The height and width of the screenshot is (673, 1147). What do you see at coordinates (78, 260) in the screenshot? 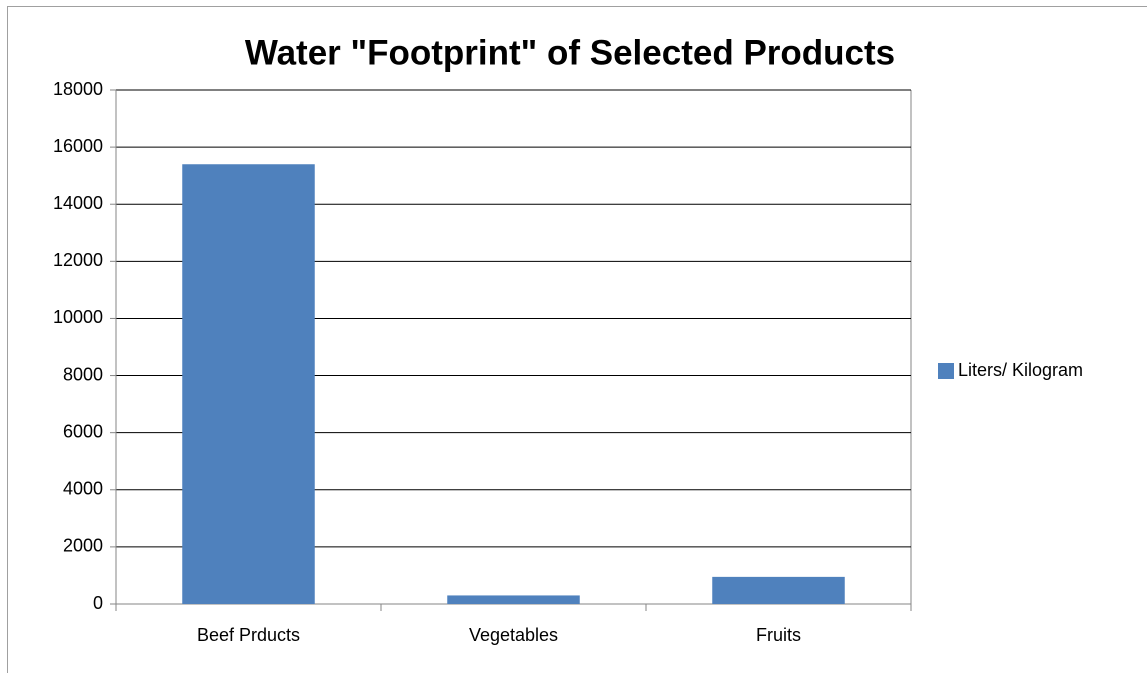
I see `y-tick-label: 12000` at bounding box center [78, 260].